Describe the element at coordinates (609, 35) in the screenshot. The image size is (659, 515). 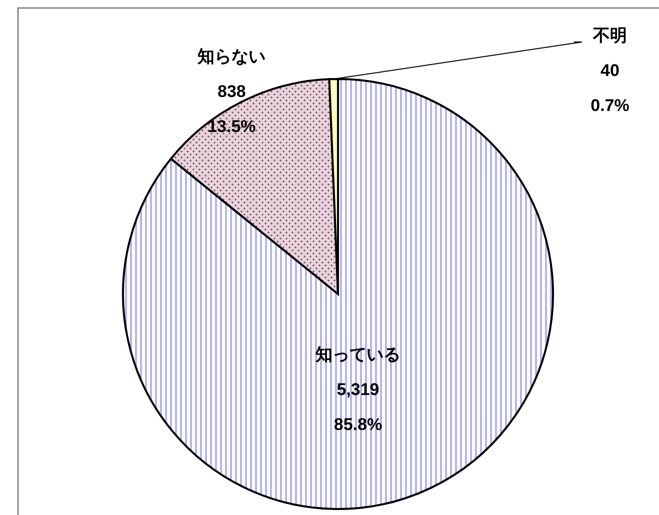
I see `slice-label: 不明` at that location.